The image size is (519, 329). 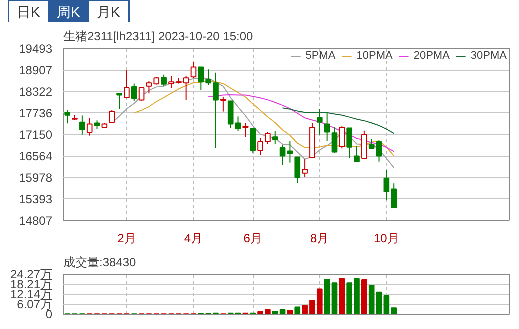 I want to click on y-tick-label: 14807, so click(x=36, y=221).